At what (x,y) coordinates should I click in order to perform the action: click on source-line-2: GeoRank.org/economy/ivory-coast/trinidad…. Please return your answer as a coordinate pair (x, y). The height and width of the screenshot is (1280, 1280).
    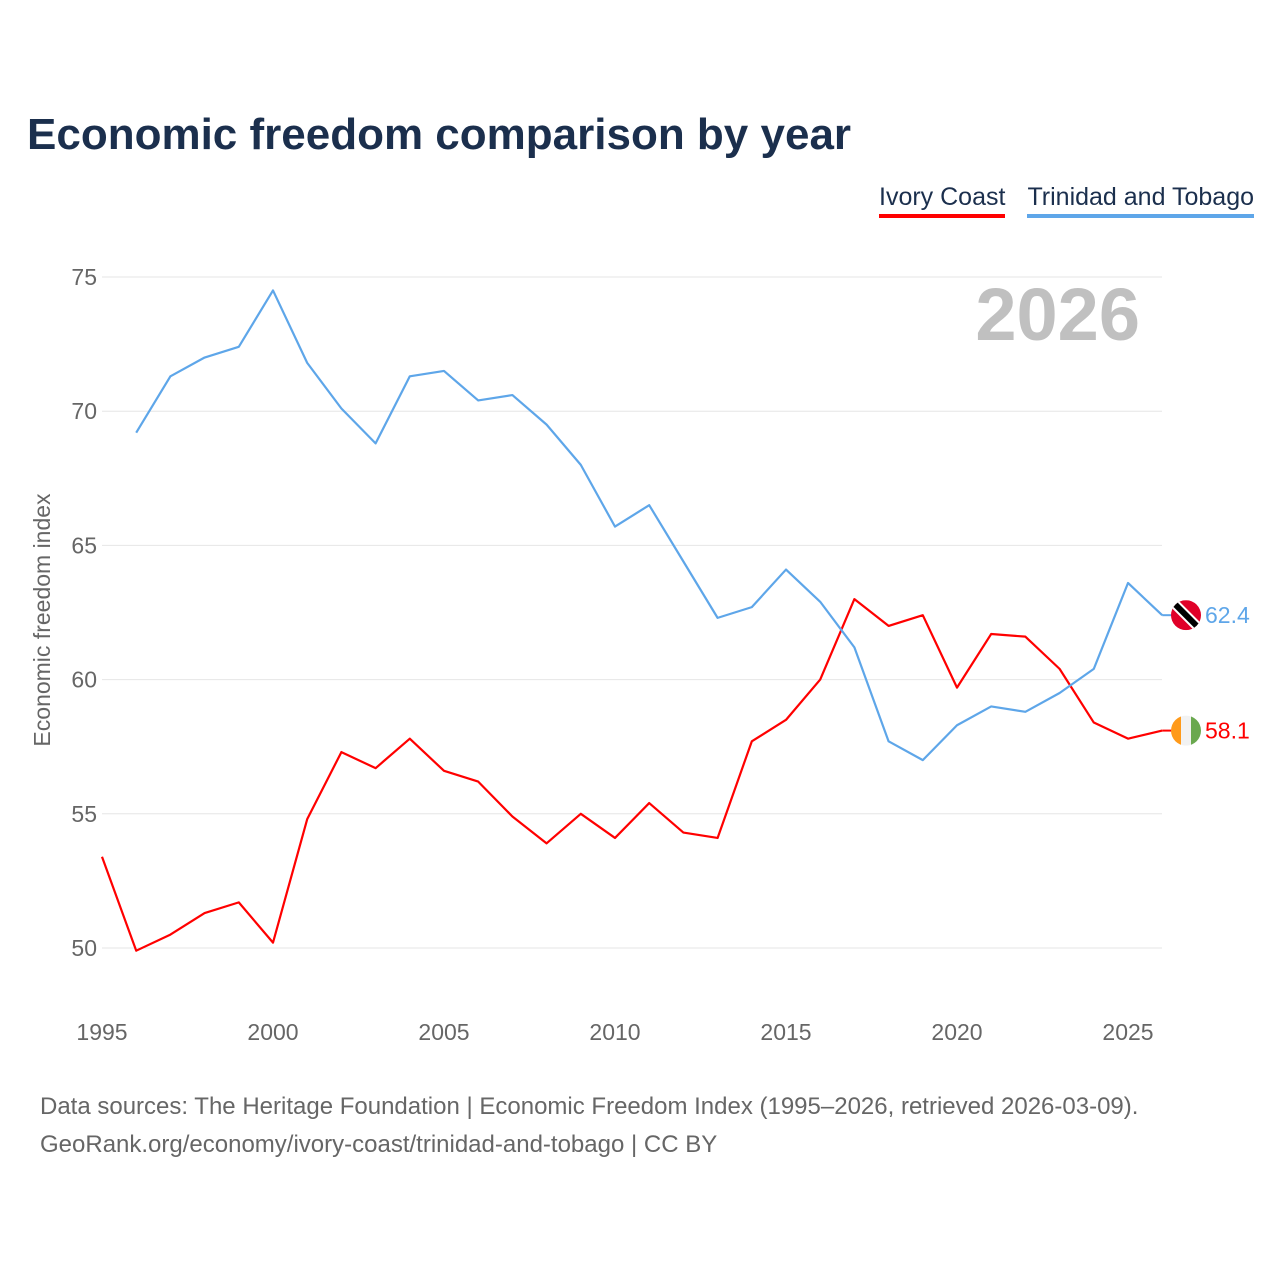
    Looking at the image, I should click on (379, 1144).